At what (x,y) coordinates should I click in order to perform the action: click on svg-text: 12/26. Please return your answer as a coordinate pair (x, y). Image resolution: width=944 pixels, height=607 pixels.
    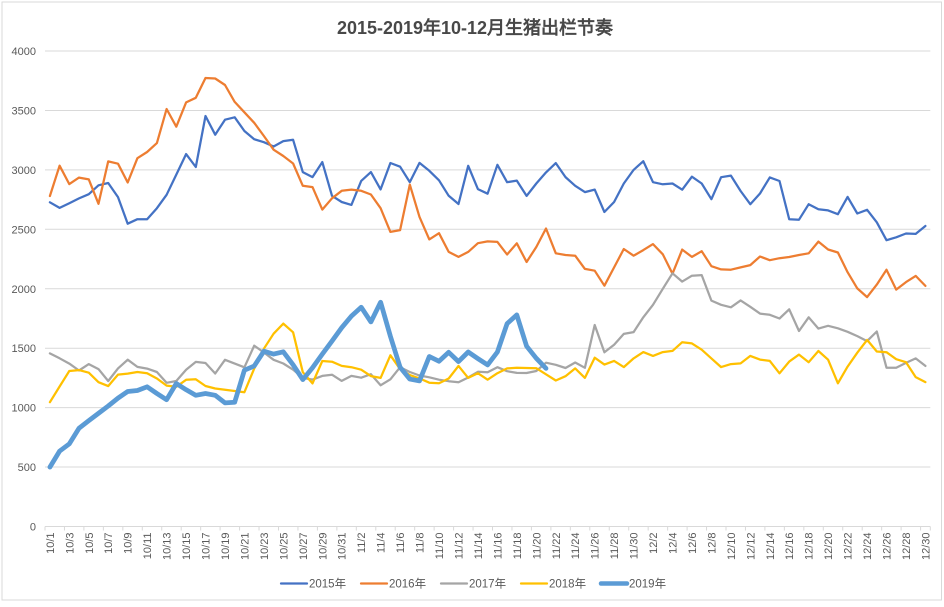
    Looking at the image, I should click on (888, 547).